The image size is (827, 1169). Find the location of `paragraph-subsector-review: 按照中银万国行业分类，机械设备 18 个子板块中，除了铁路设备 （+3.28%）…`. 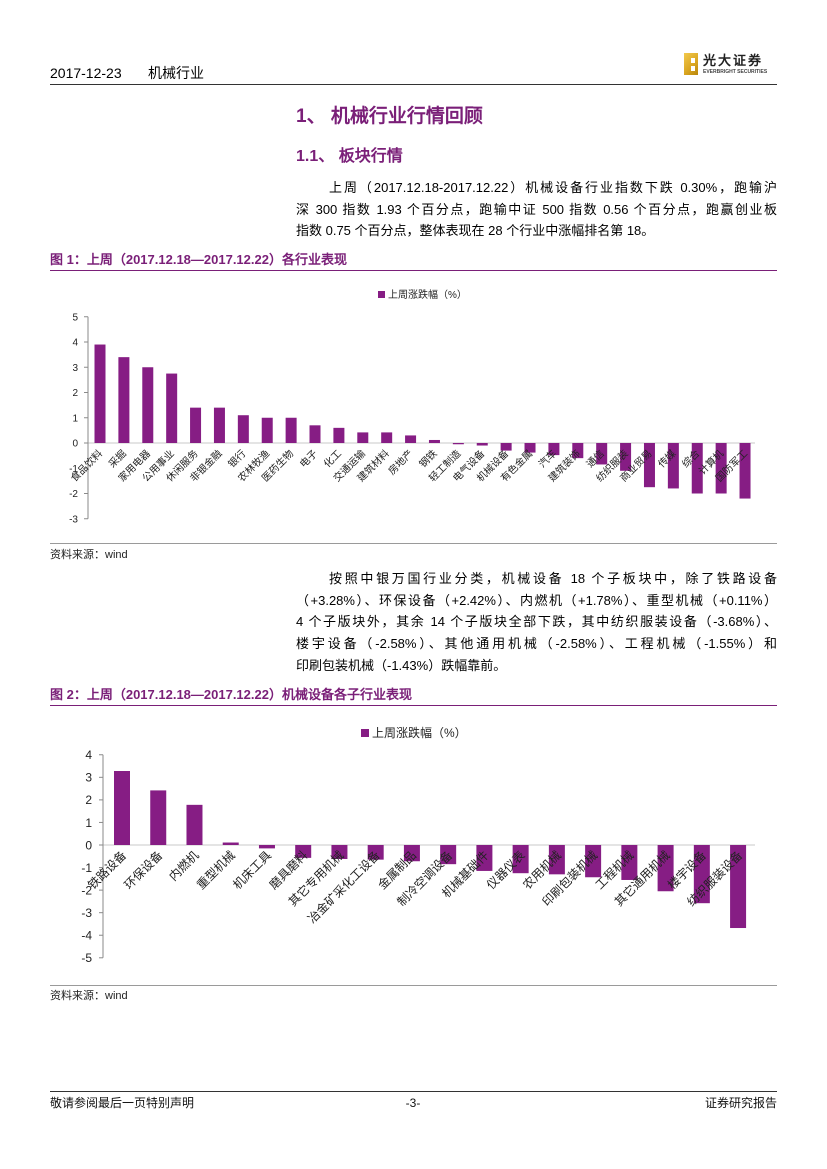

paragraph-subsector-review: 按照中银万国行业分类，机械设备 18 个子板块中，除了铁路设备 （+3.28%）… is located at coordinates (536, 622).